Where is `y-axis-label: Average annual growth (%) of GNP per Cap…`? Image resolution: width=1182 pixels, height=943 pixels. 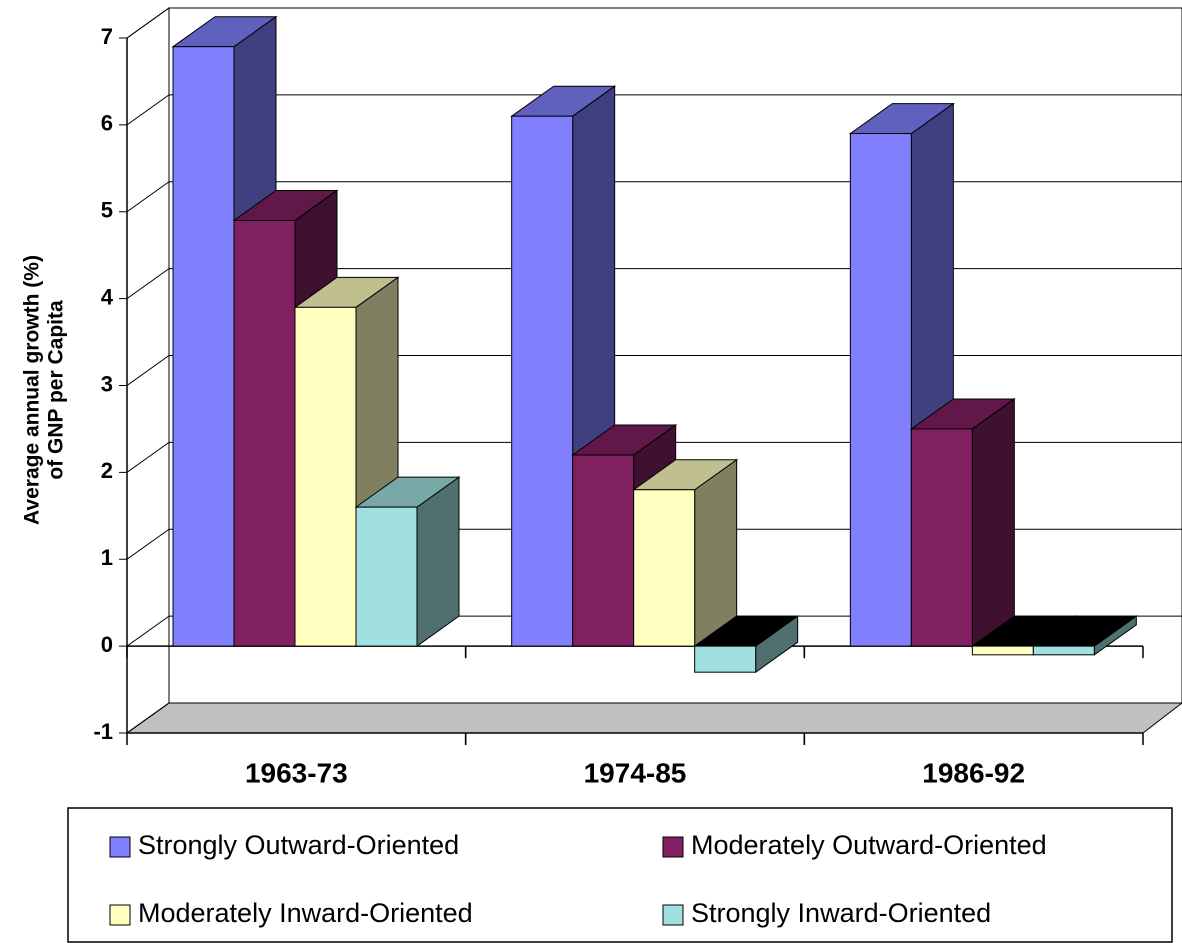
y-axis-label: Average annual growth (%) of GNP per Cap… is located at coordinates (44, 390).